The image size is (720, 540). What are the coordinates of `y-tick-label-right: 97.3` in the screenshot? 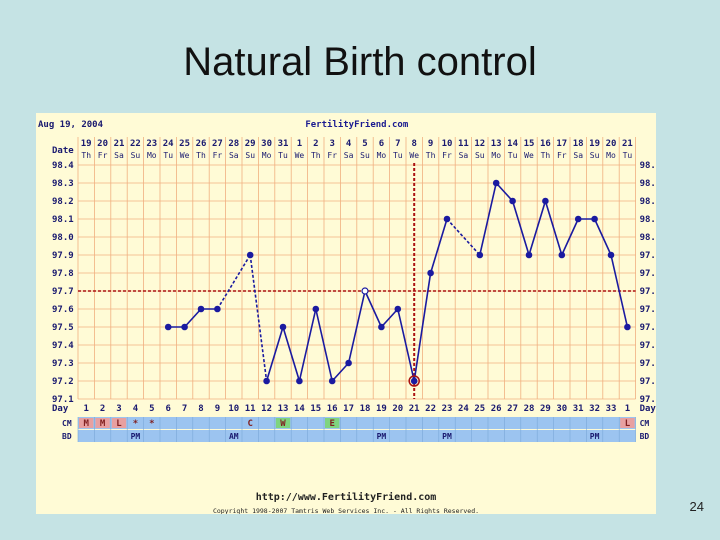 It's located at (648, 364).